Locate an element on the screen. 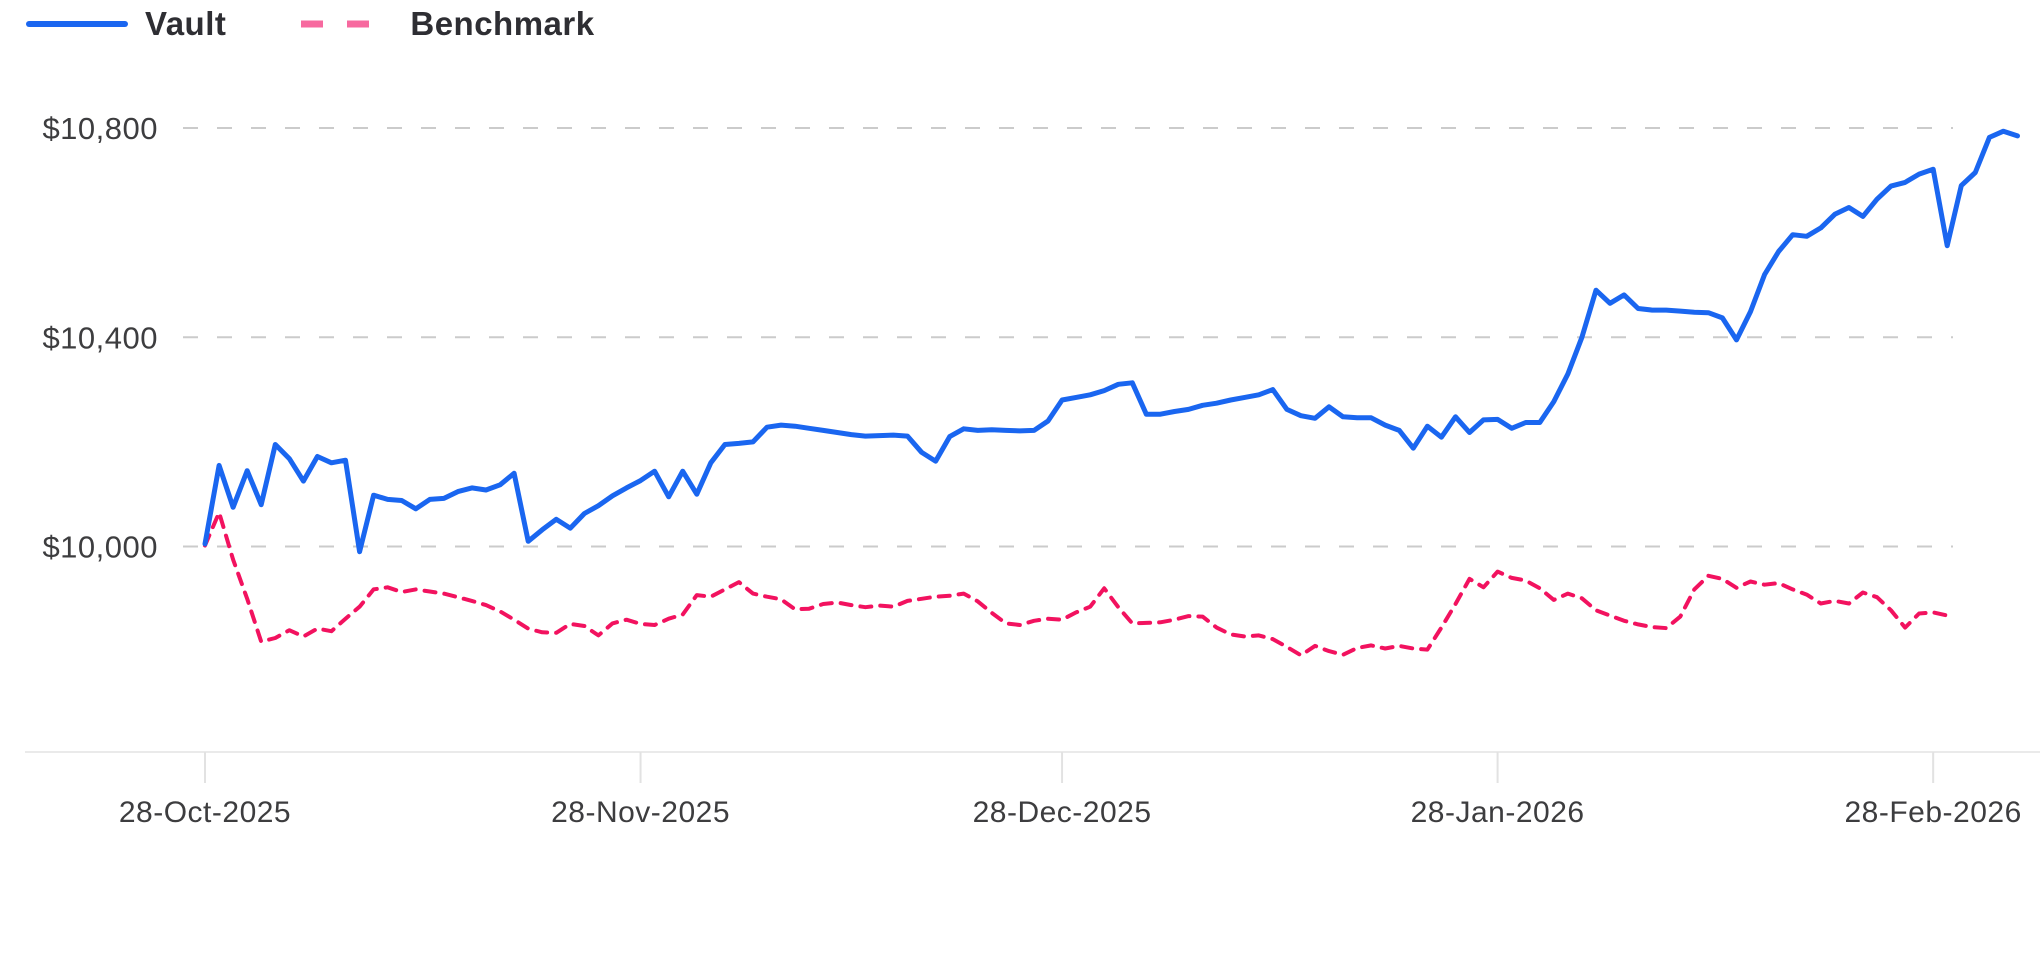 This screenshot has height=974, width=2040. legend-item-vault: Vault is located at coordinates (125, 24).